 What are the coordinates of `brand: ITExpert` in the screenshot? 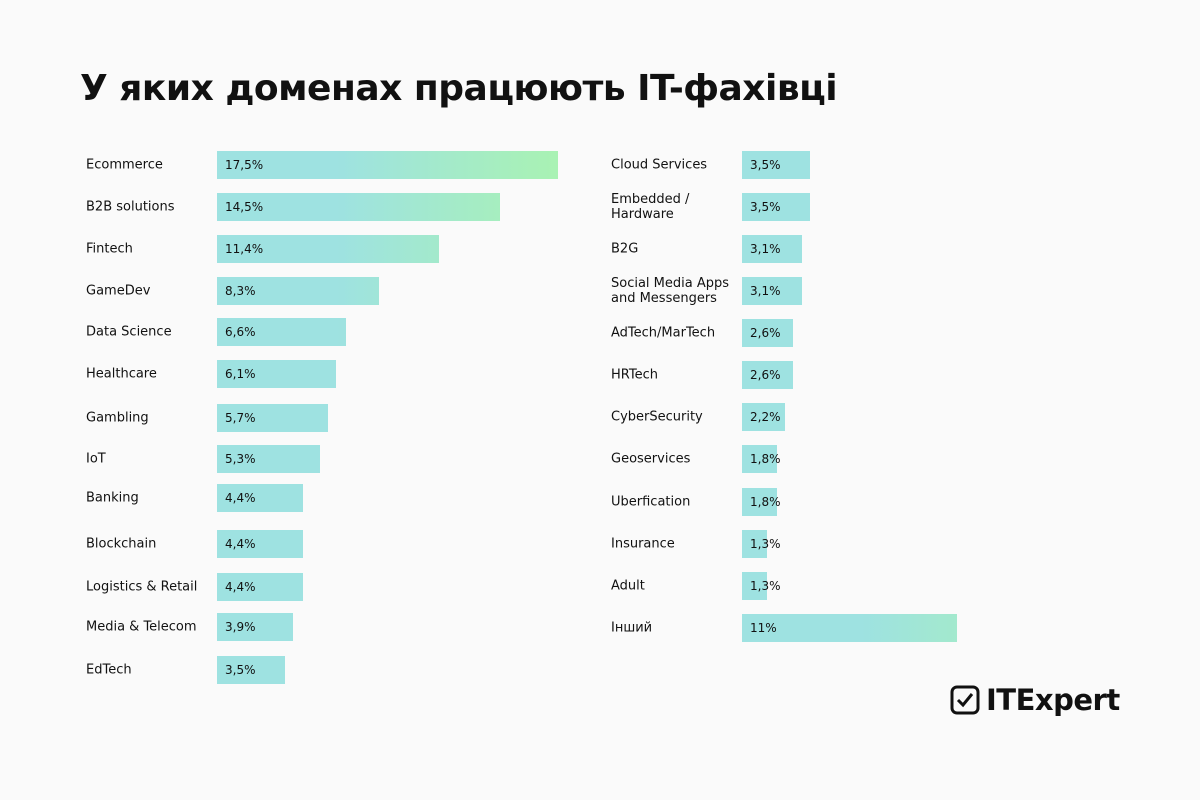 It's located at (1053, 700).